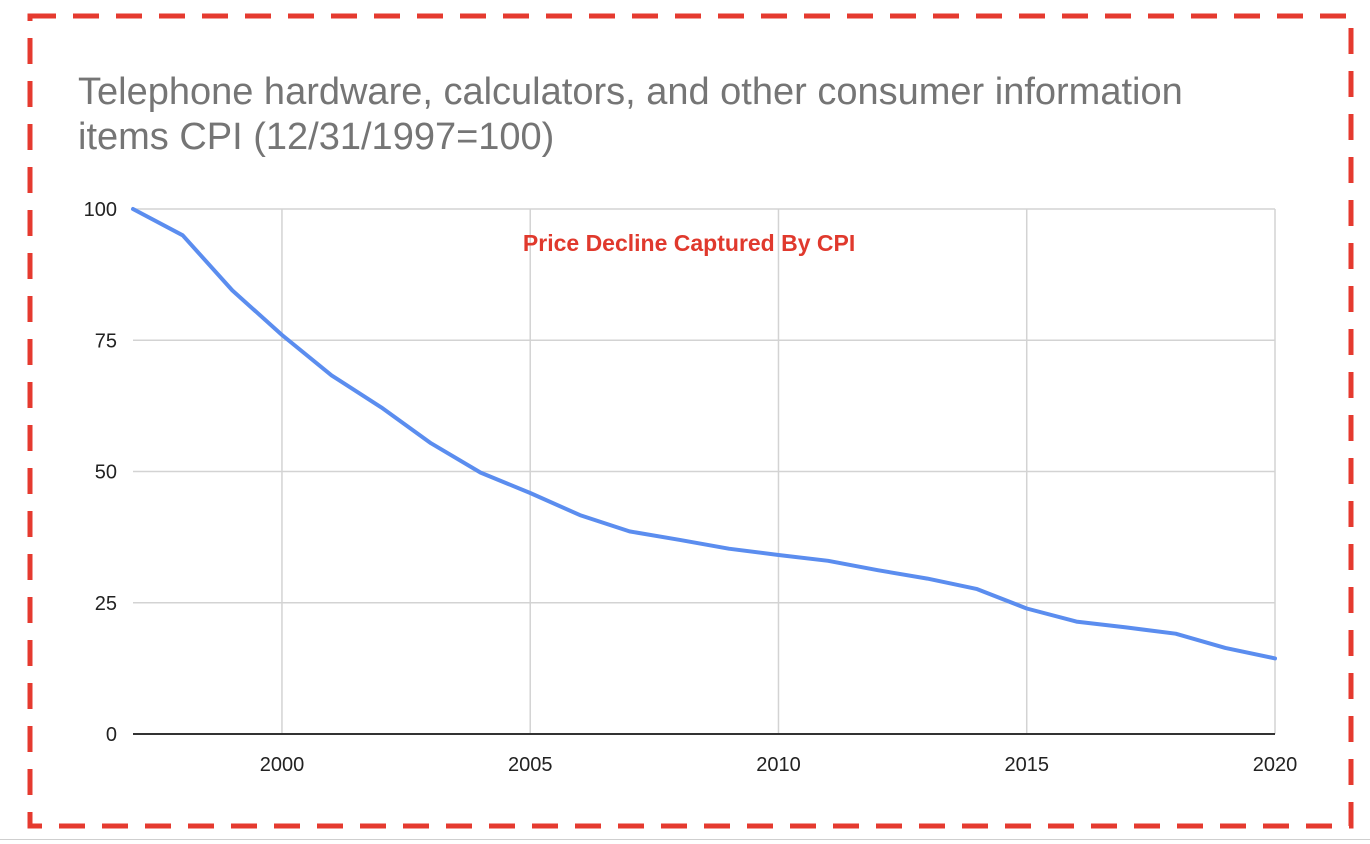 Image resolution: width=1370 pixels, height=844 pixels. What do you see at coordinates (1026, 765) in the screenshot?
I see `x-tick-label: 2015` at bounding box center [1026, 765].